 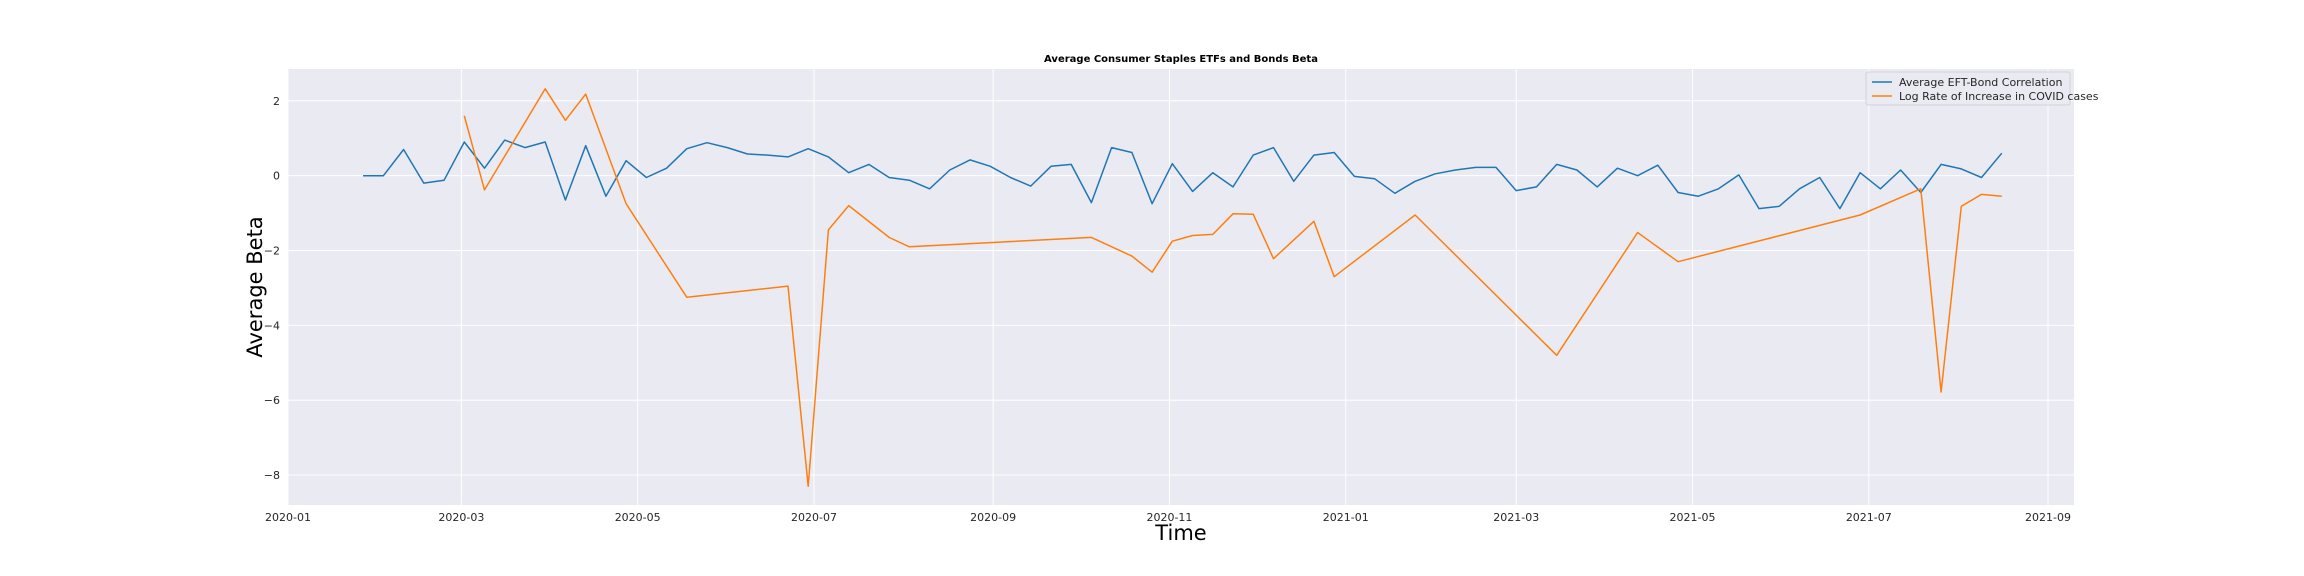 I want to click on y-tick-label: −8, so click(x=272, y=475).